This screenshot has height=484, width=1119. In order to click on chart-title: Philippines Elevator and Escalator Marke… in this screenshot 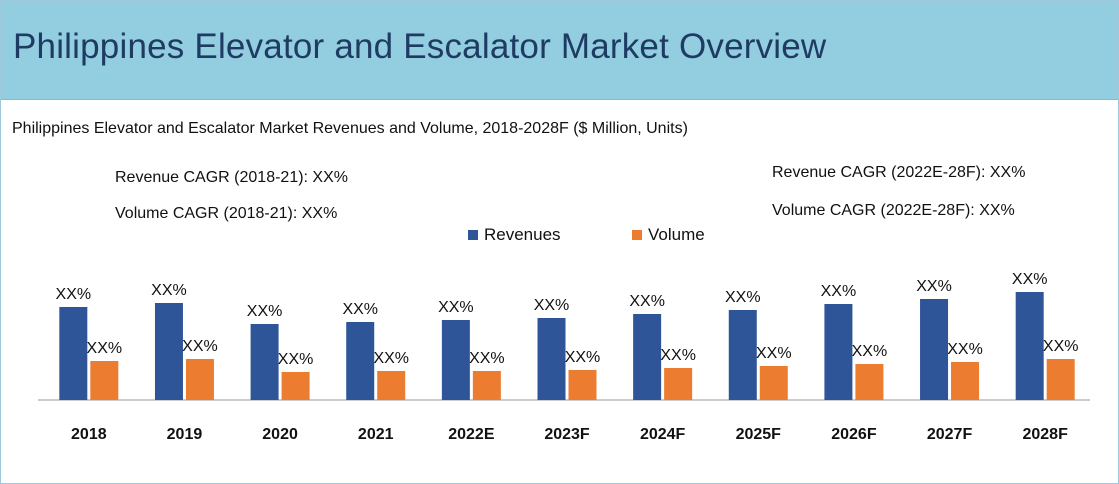, I will do `click(350, 128)`.